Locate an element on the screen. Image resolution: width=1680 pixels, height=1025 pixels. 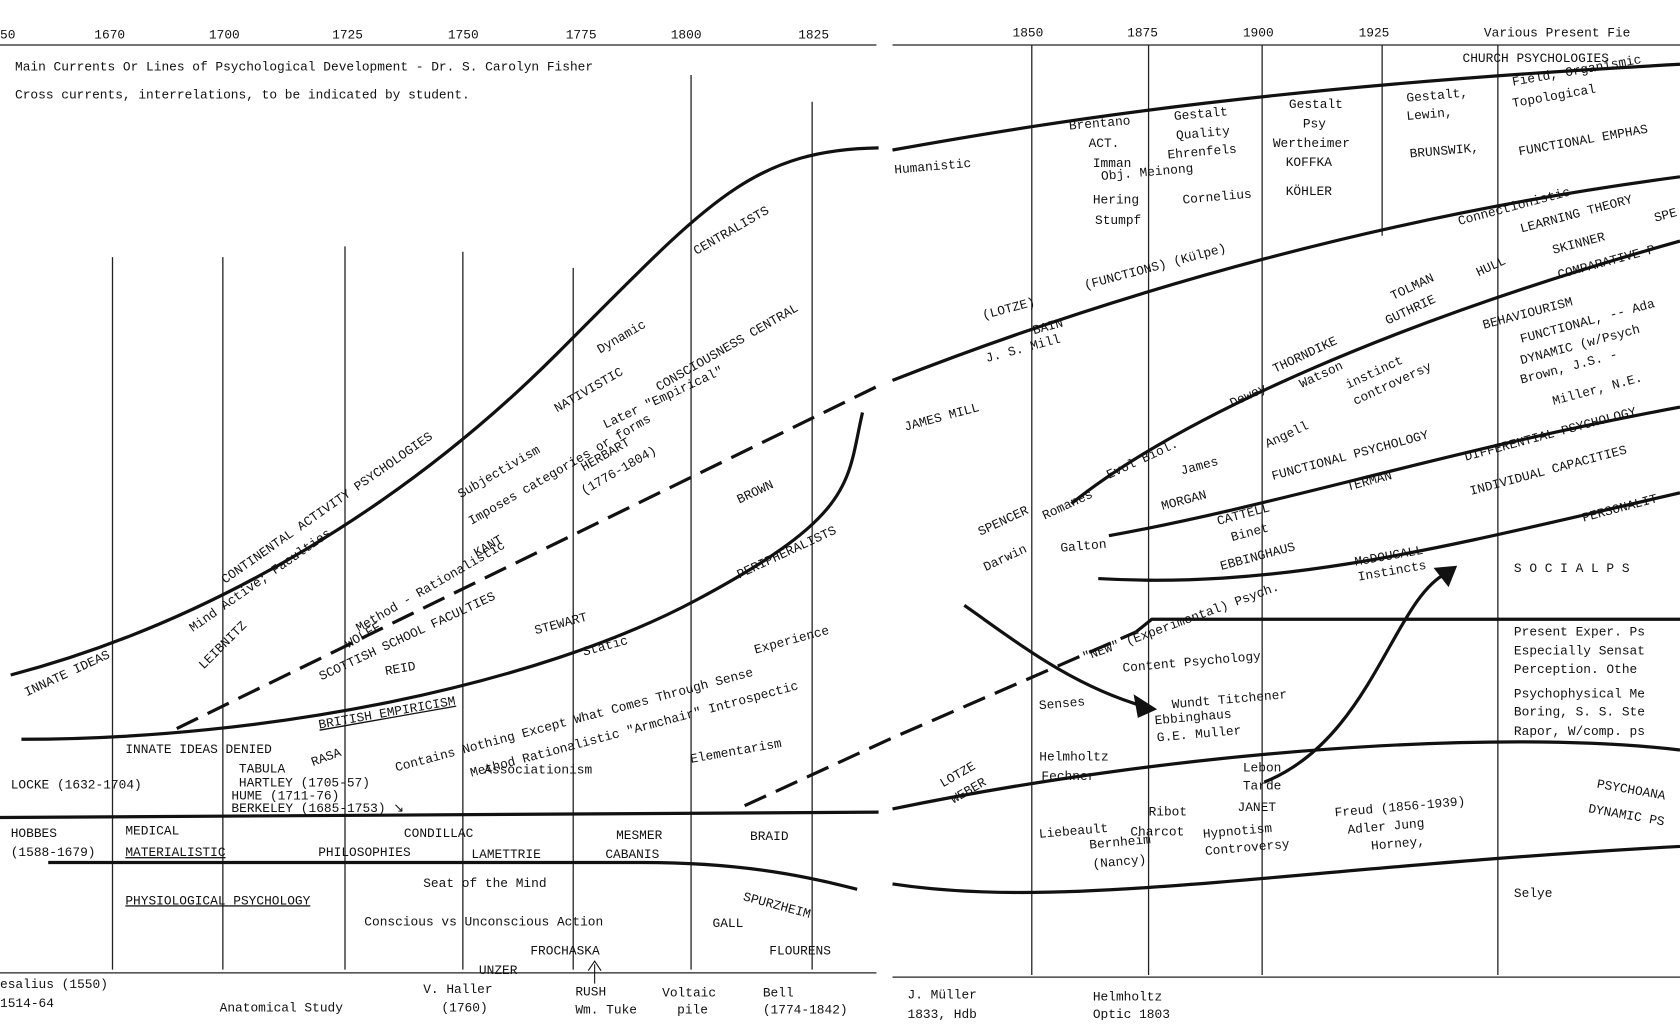
label: ACT. is located at coordinates (1104, 143).